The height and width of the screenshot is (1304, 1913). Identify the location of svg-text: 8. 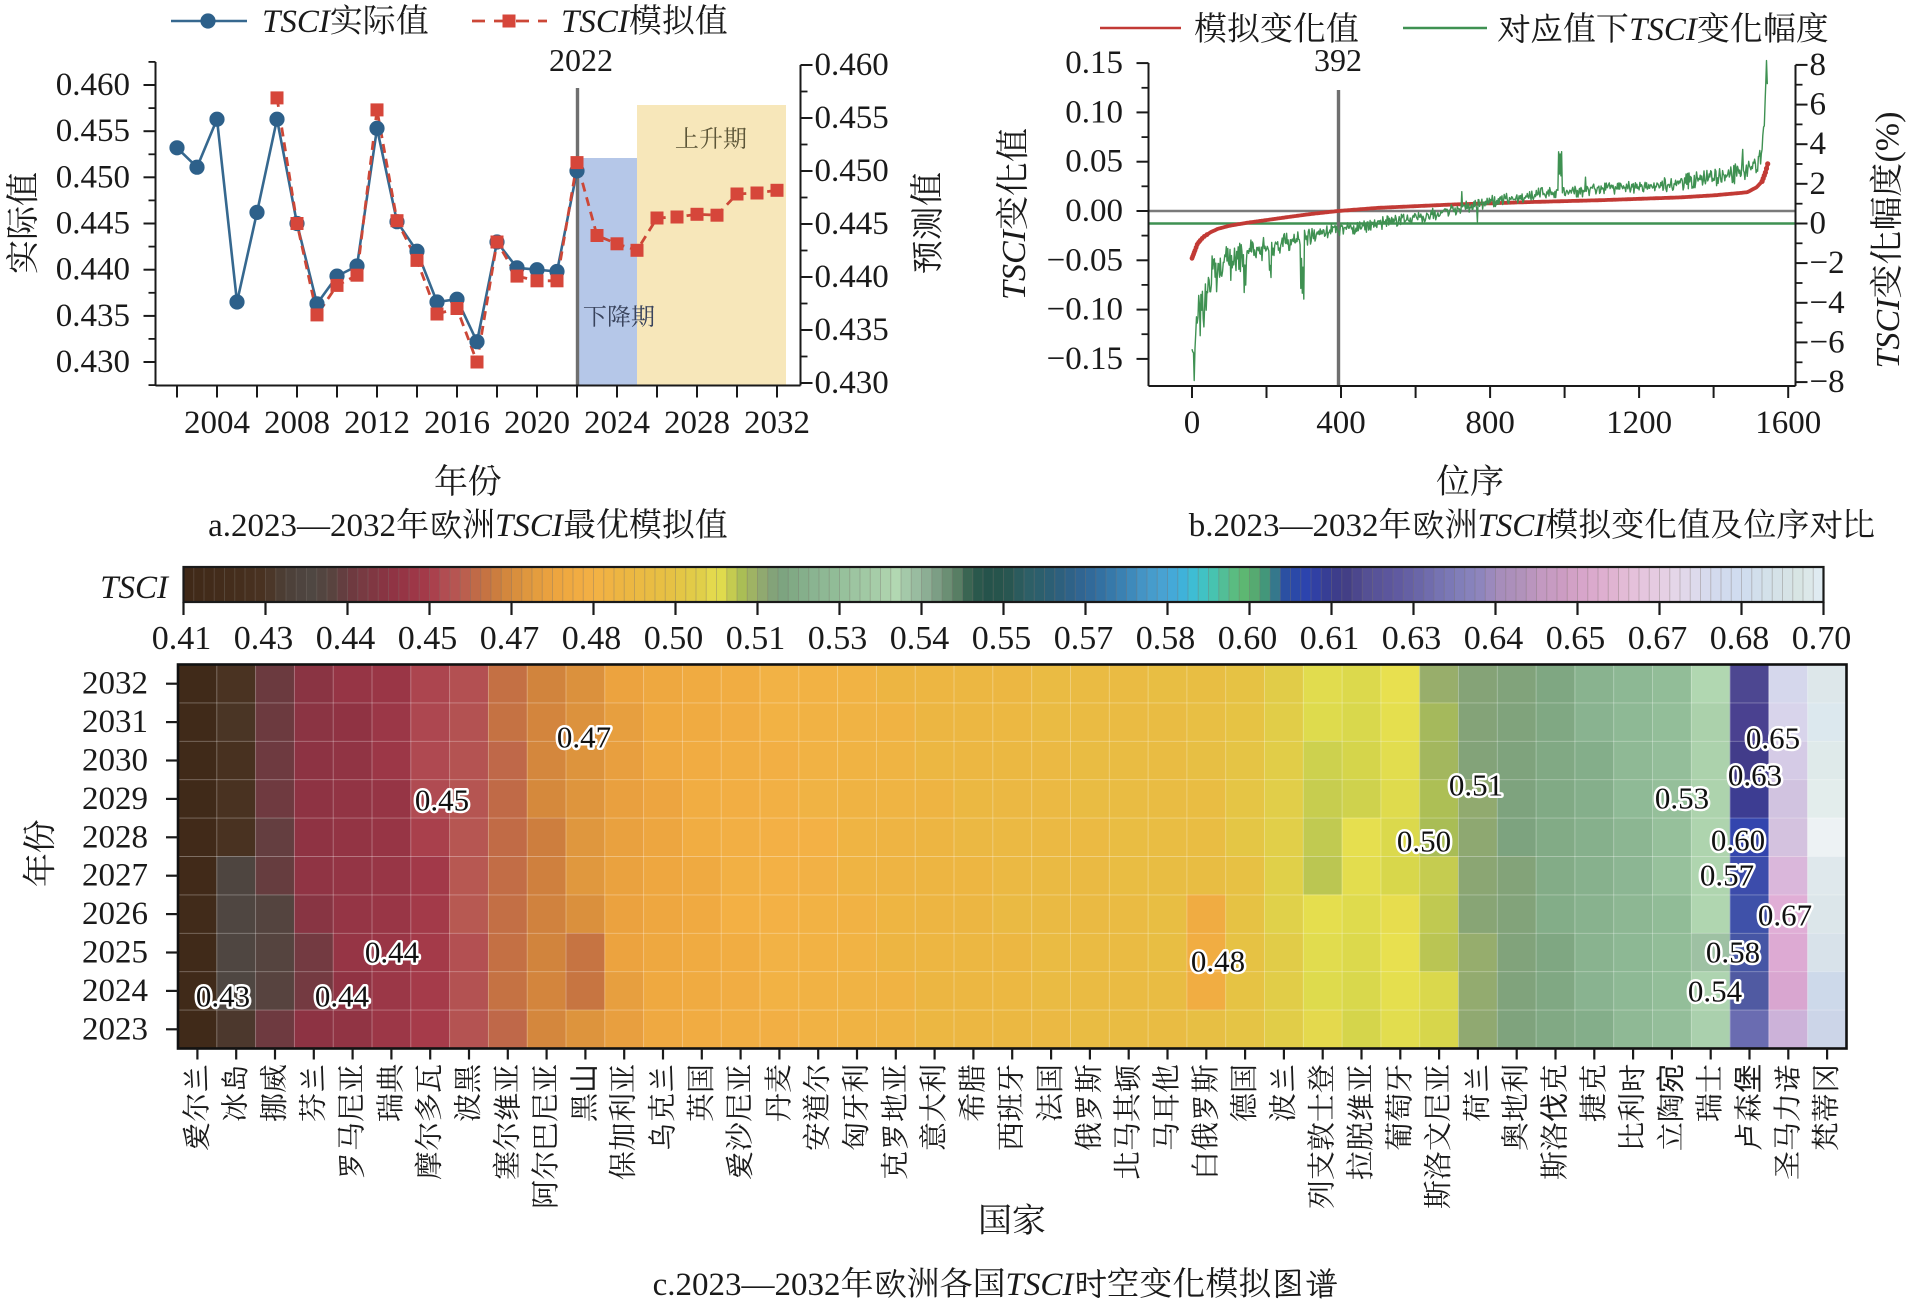
(1818, 65).